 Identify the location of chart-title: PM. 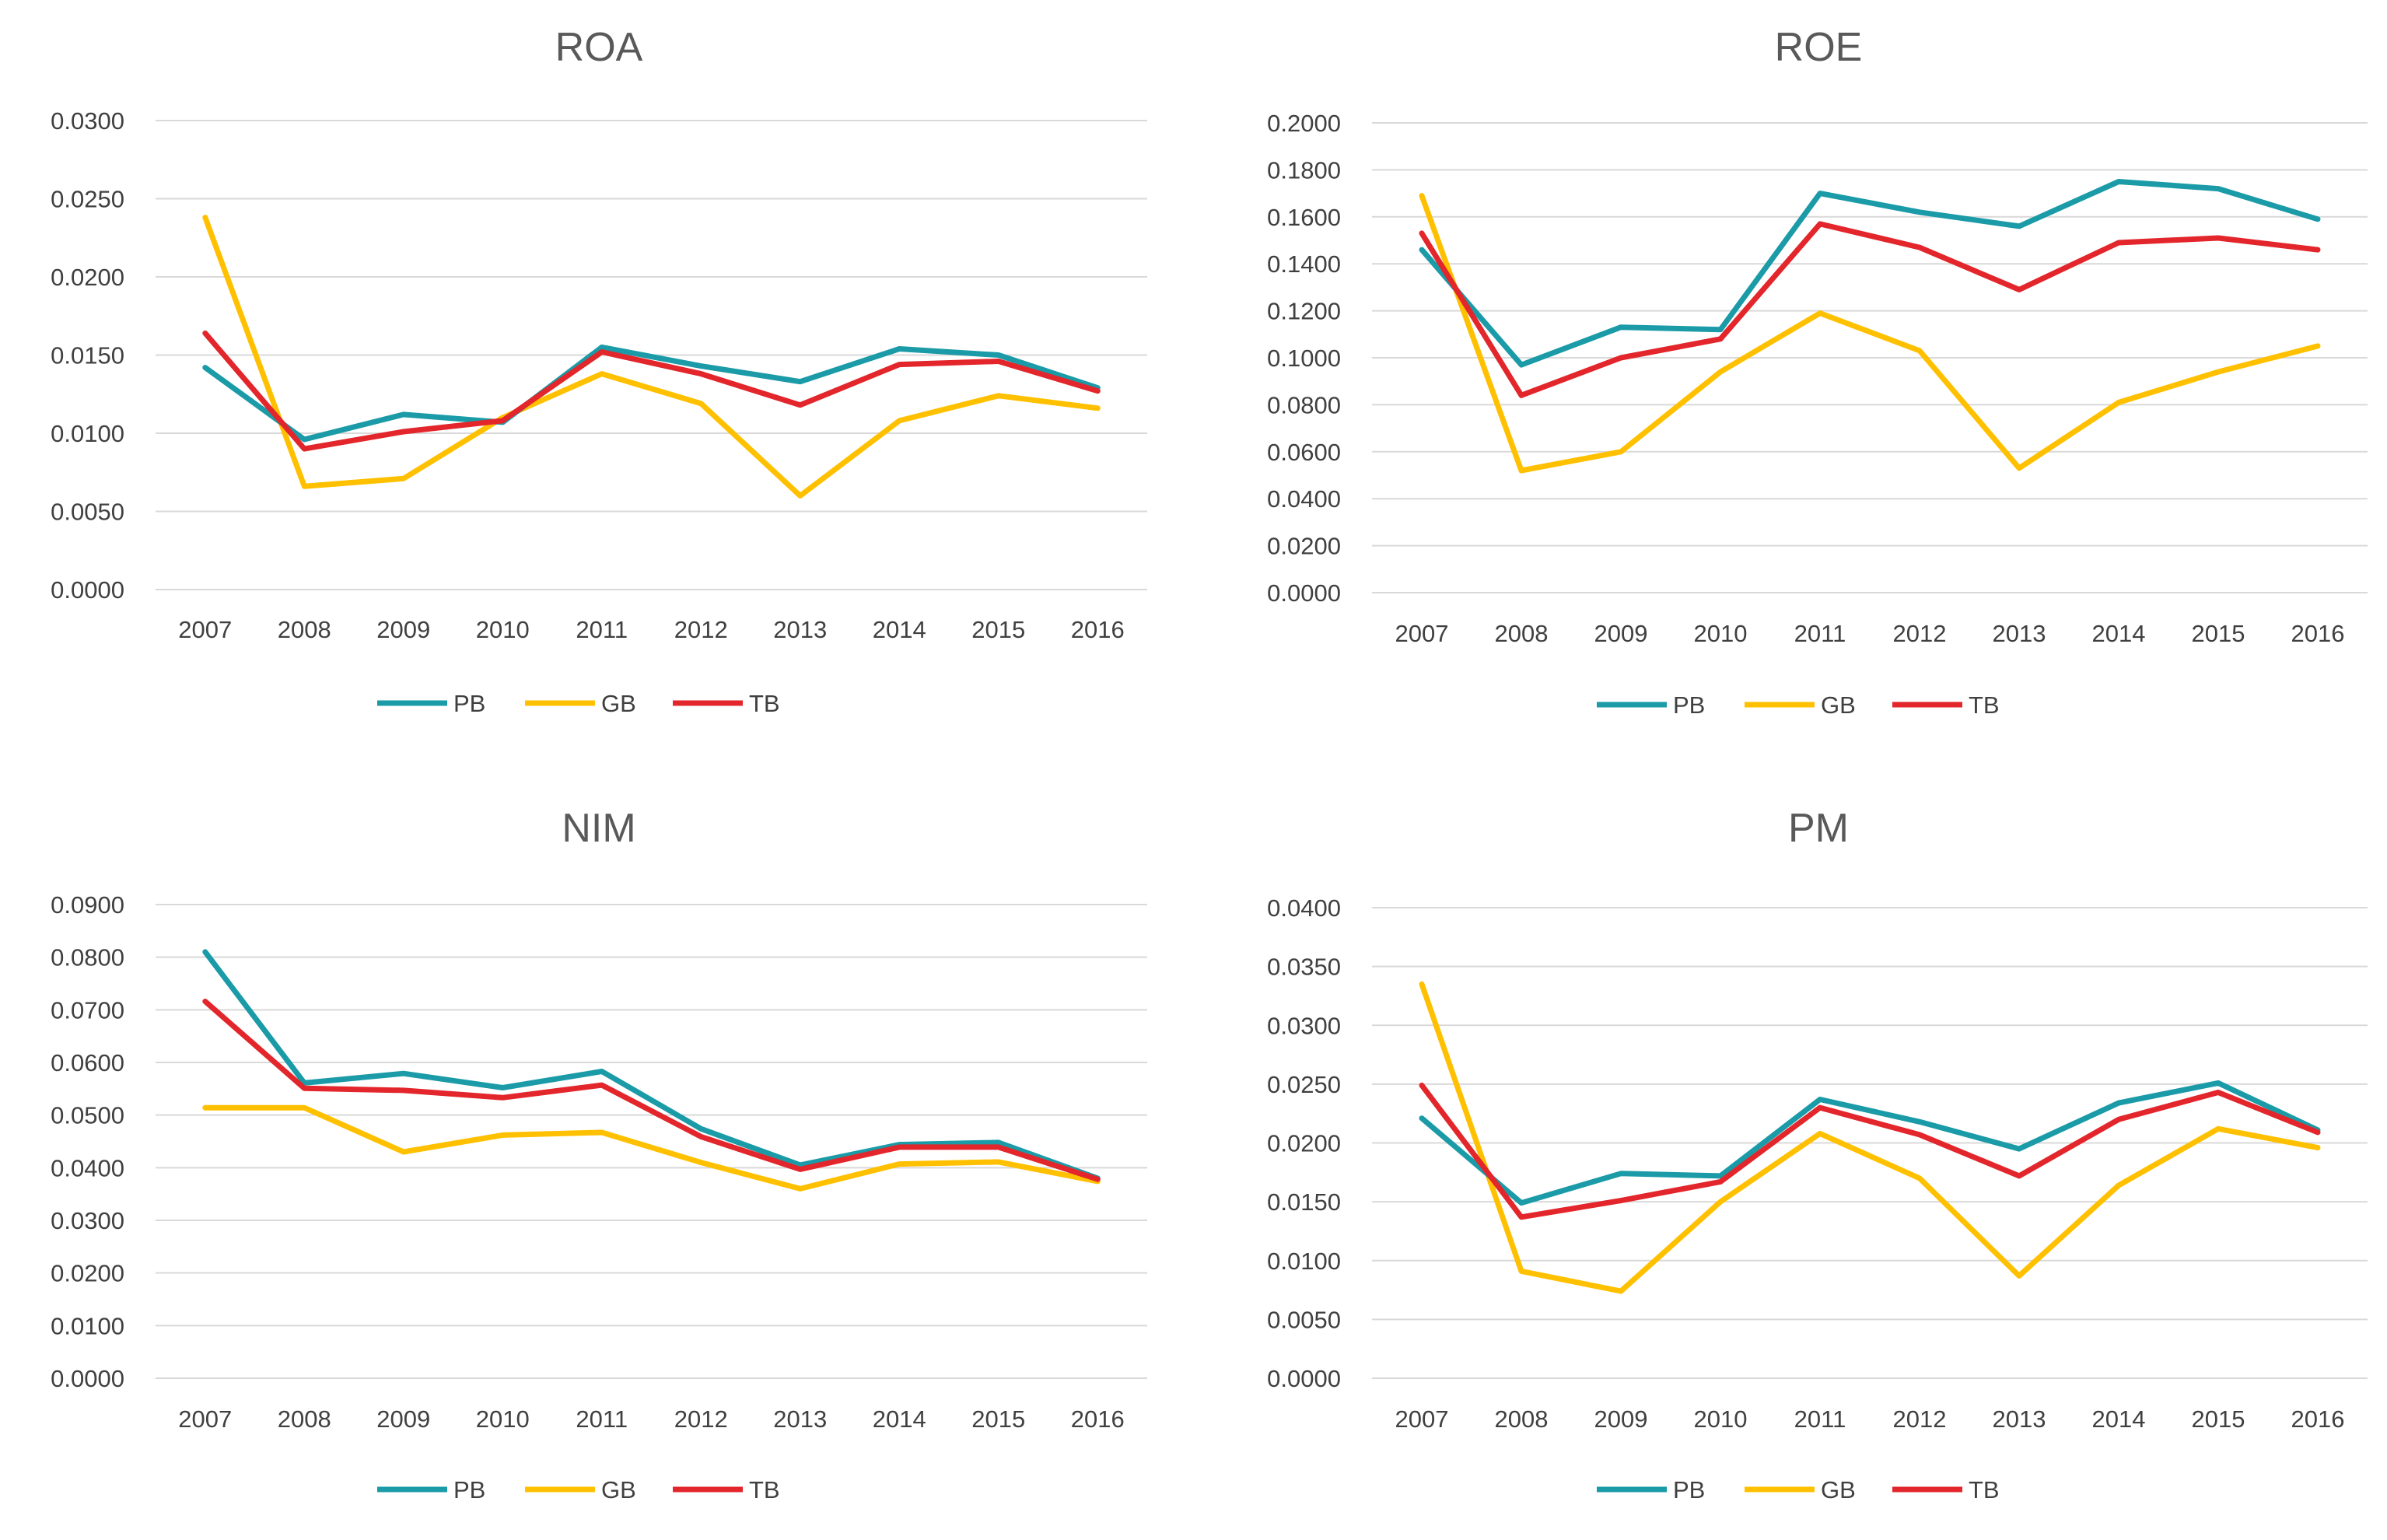
(1819, 829).